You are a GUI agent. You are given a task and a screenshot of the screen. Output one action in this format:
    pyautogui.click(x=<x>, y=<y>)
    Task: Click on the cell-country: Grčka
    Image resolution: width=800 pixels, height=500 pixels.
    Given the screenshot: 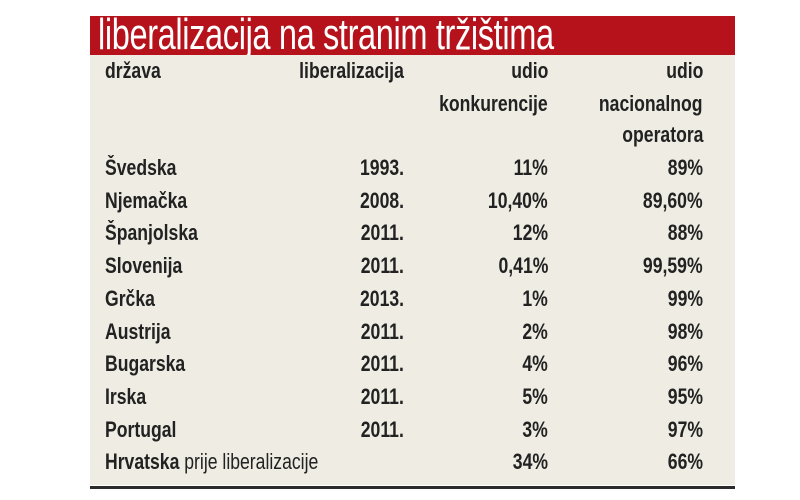 What is the action you would take?
    pyautogui.click(x=130, y=298)
    